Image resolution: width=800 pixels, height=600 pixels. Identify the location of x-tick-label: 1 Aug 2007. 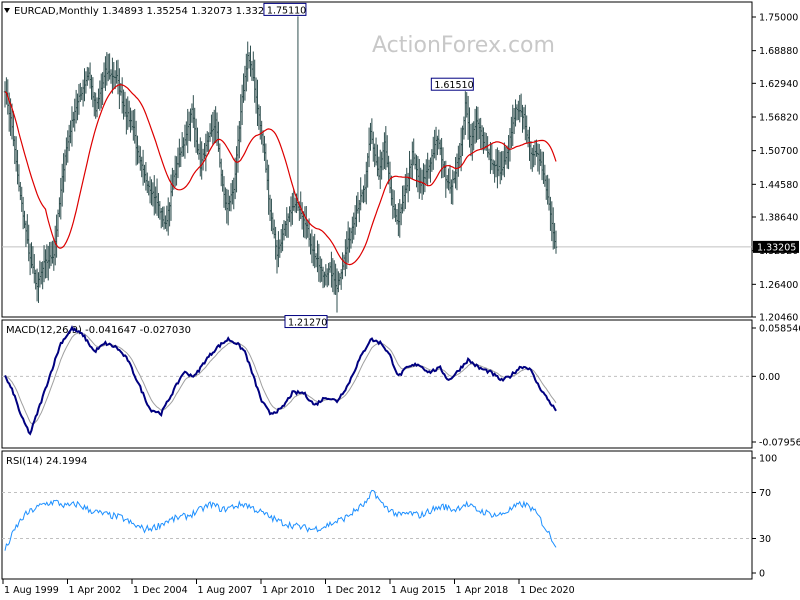
(225, 590).